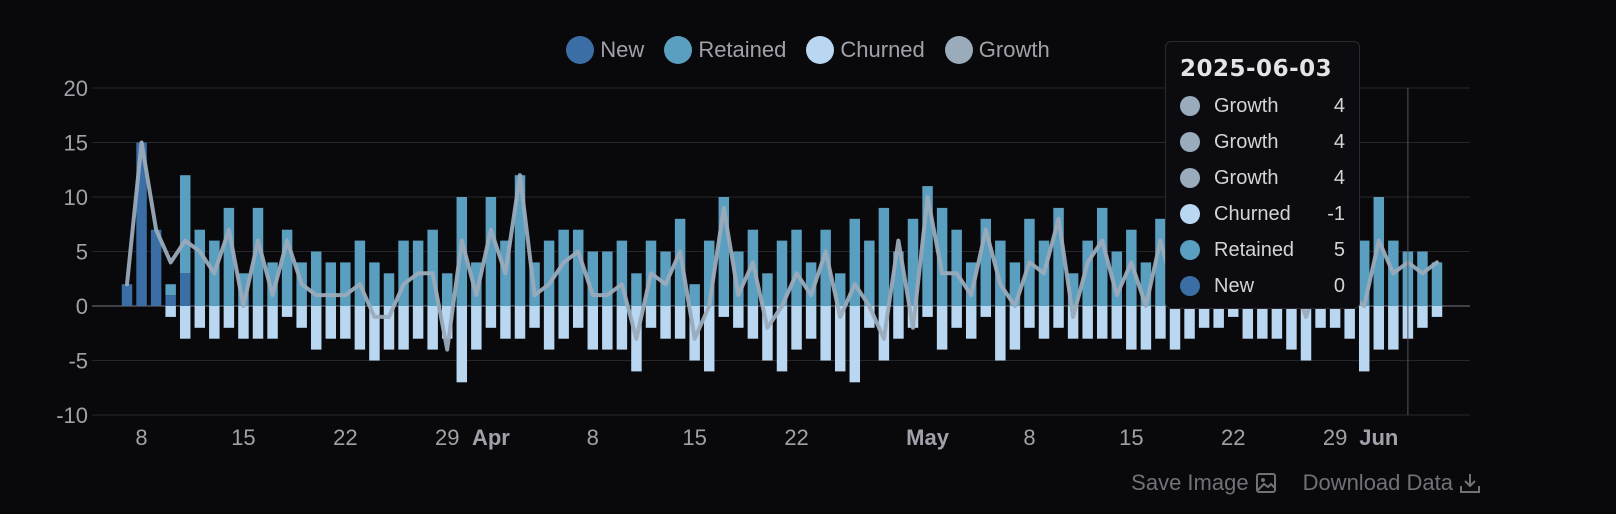 This screenshot has height=514, width=1616. Describe the element at coordinates (605, 50) in the screenshot. I see `legend-item-new: New` at that location.